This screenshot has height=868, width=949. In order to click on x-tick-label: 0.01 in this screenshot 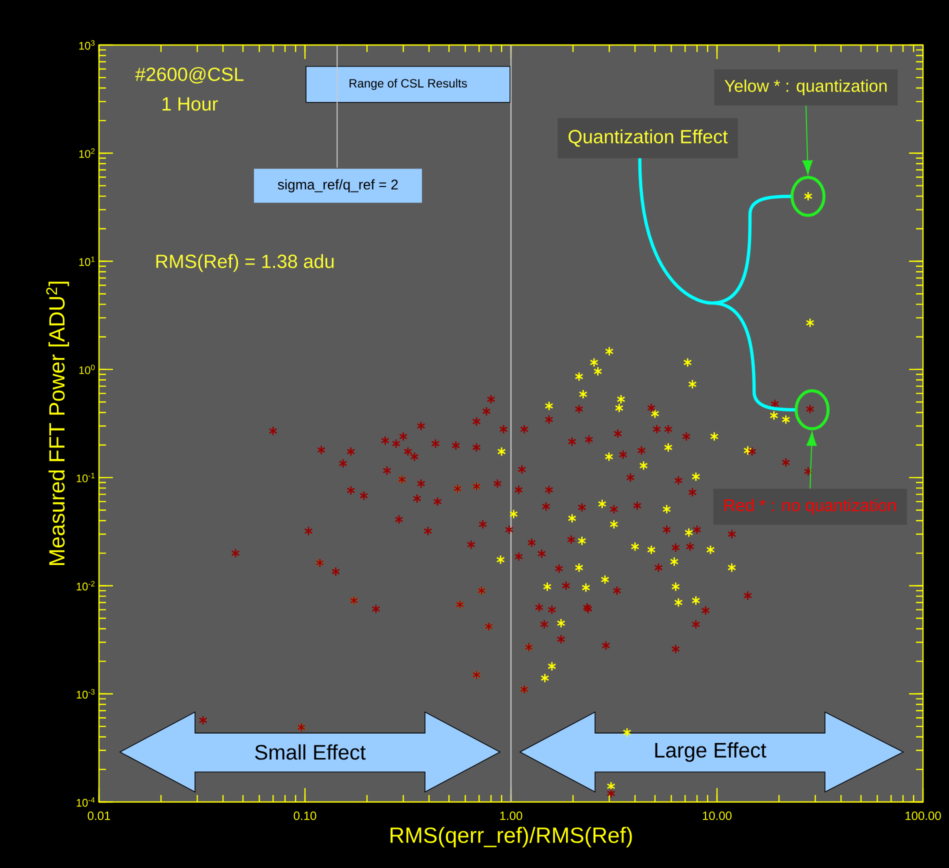, I will do `click(99, 816)`.